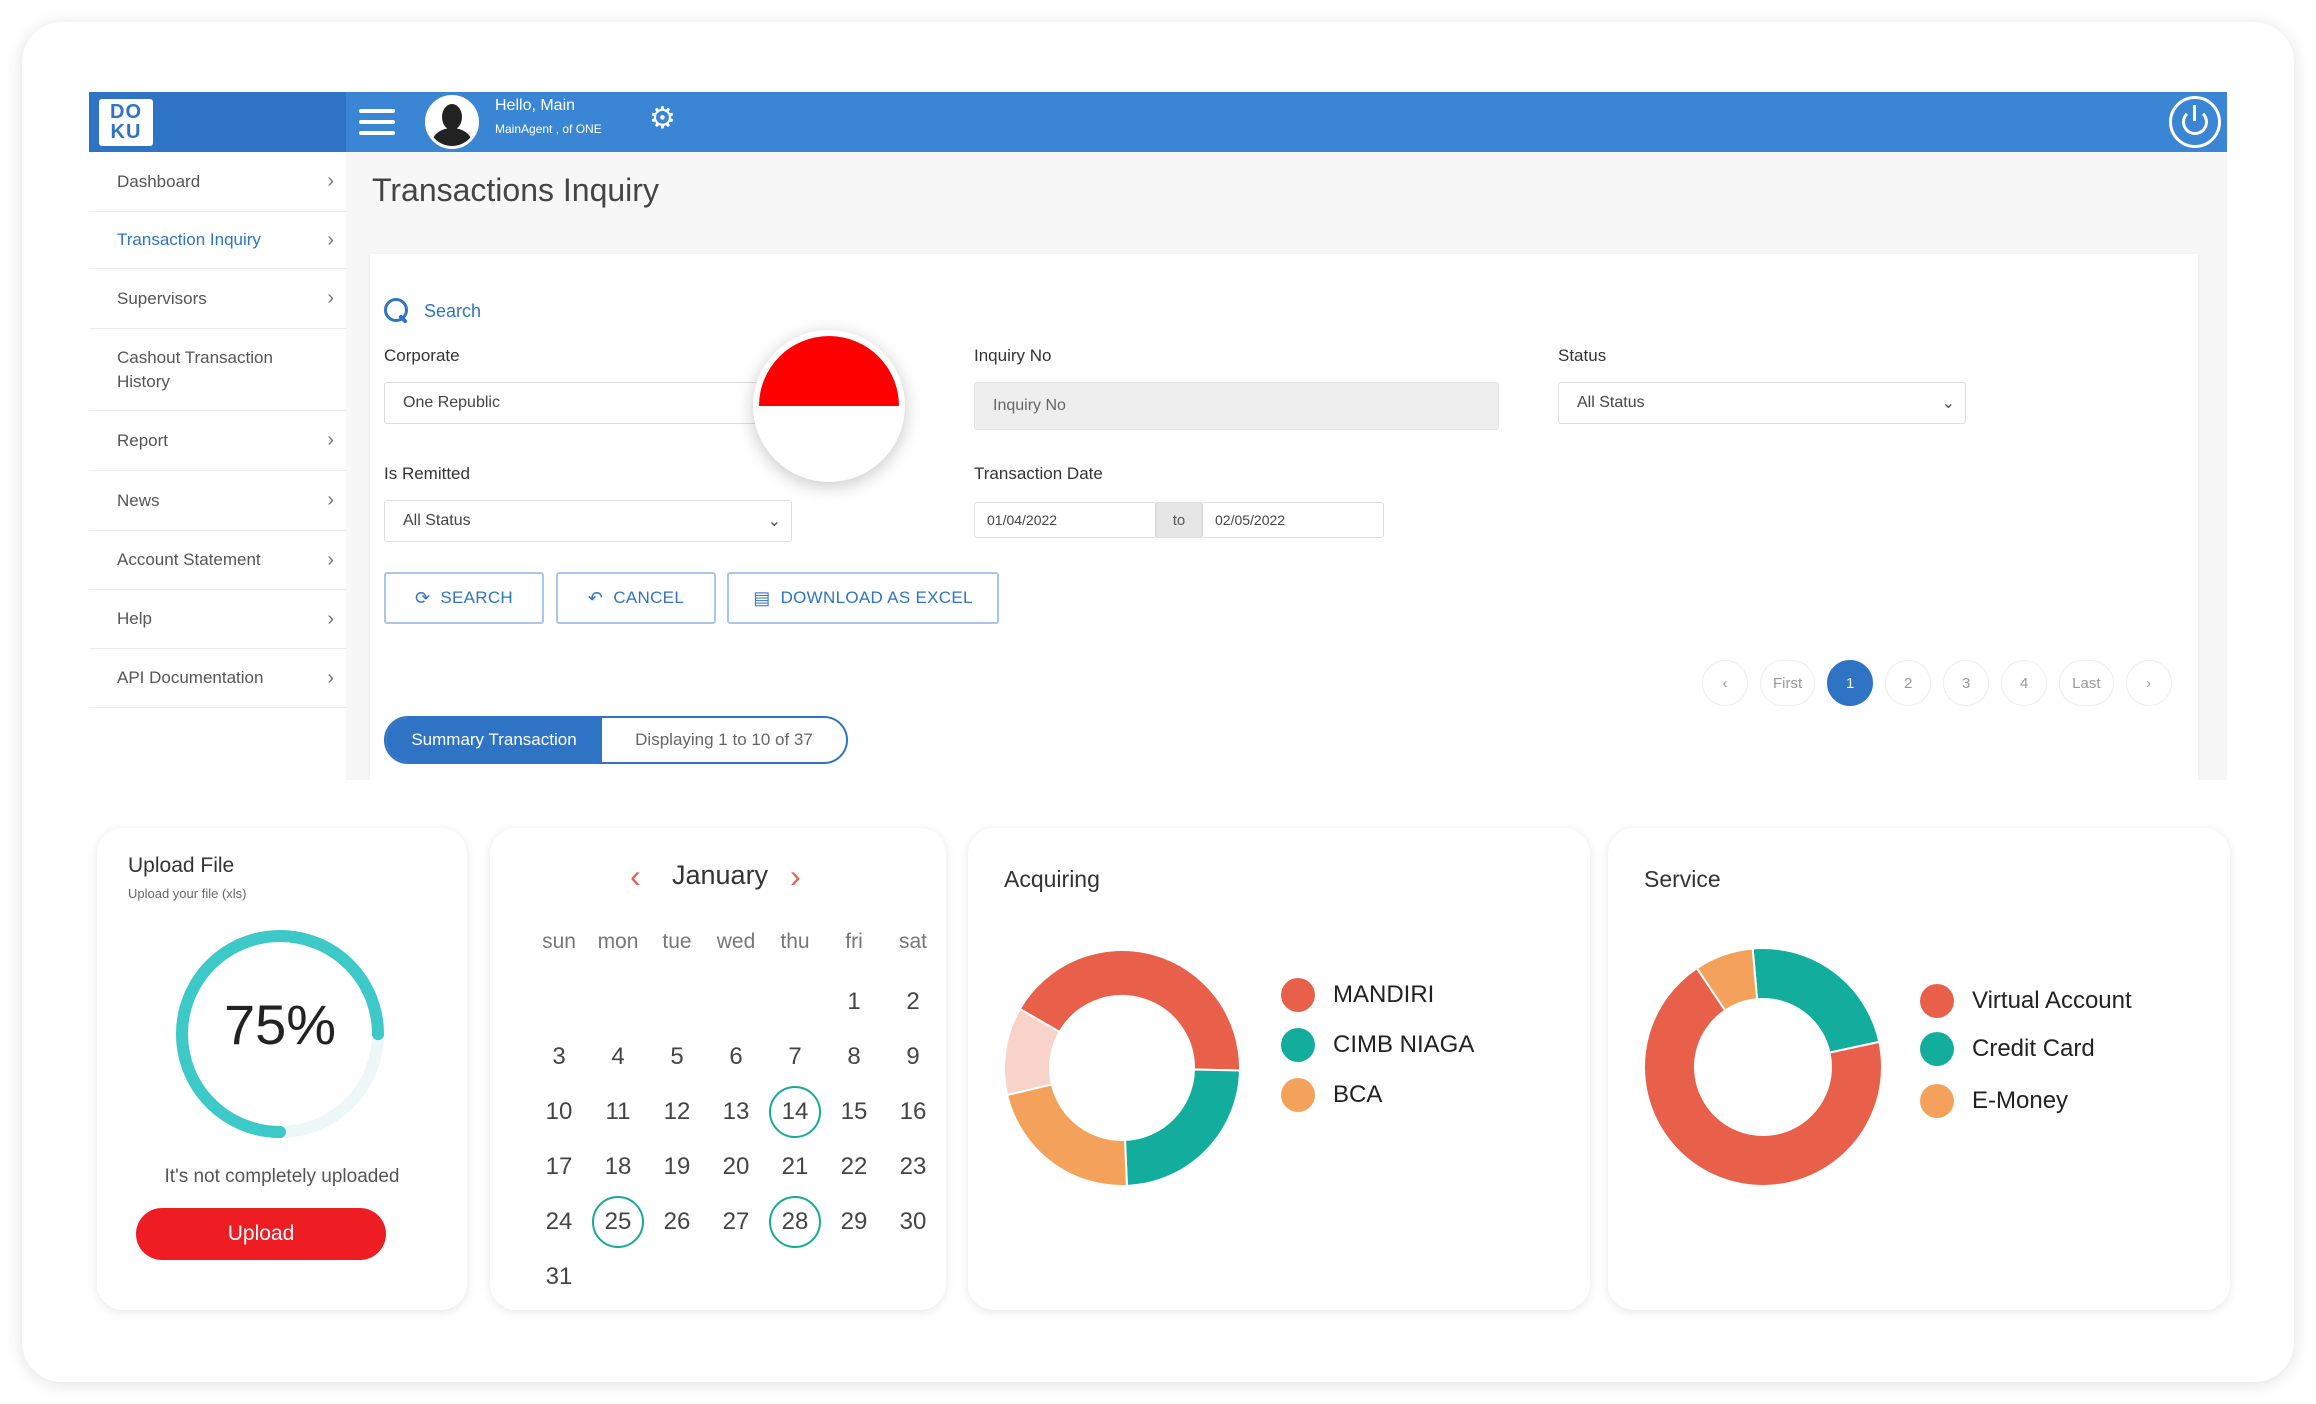 Image resolution: width=2316 pixels, height=1404 pixels. What do you see at coordinates (736, 1056) in the screenshot?
I see `calendar-day: 6` at bounding box center [736, 1056].